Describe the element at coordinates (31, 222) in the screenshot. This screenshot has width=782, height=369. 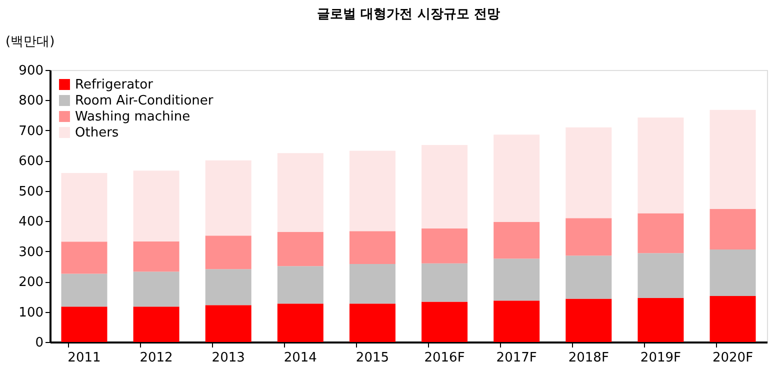
I see `y-tick-label: 400` at that location.